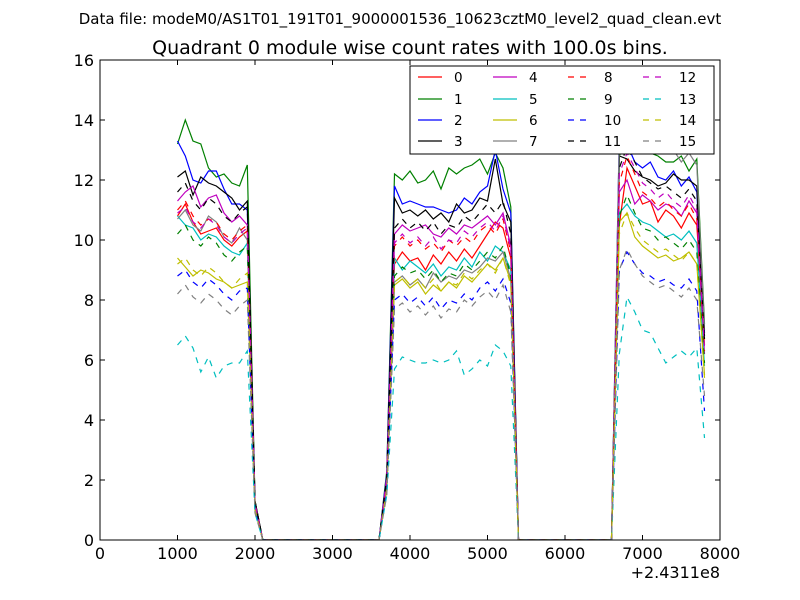 Image resolution: width=800 pixels, height=600 pixels. I want to click on y-tick-label: 2, so click(89, 480).